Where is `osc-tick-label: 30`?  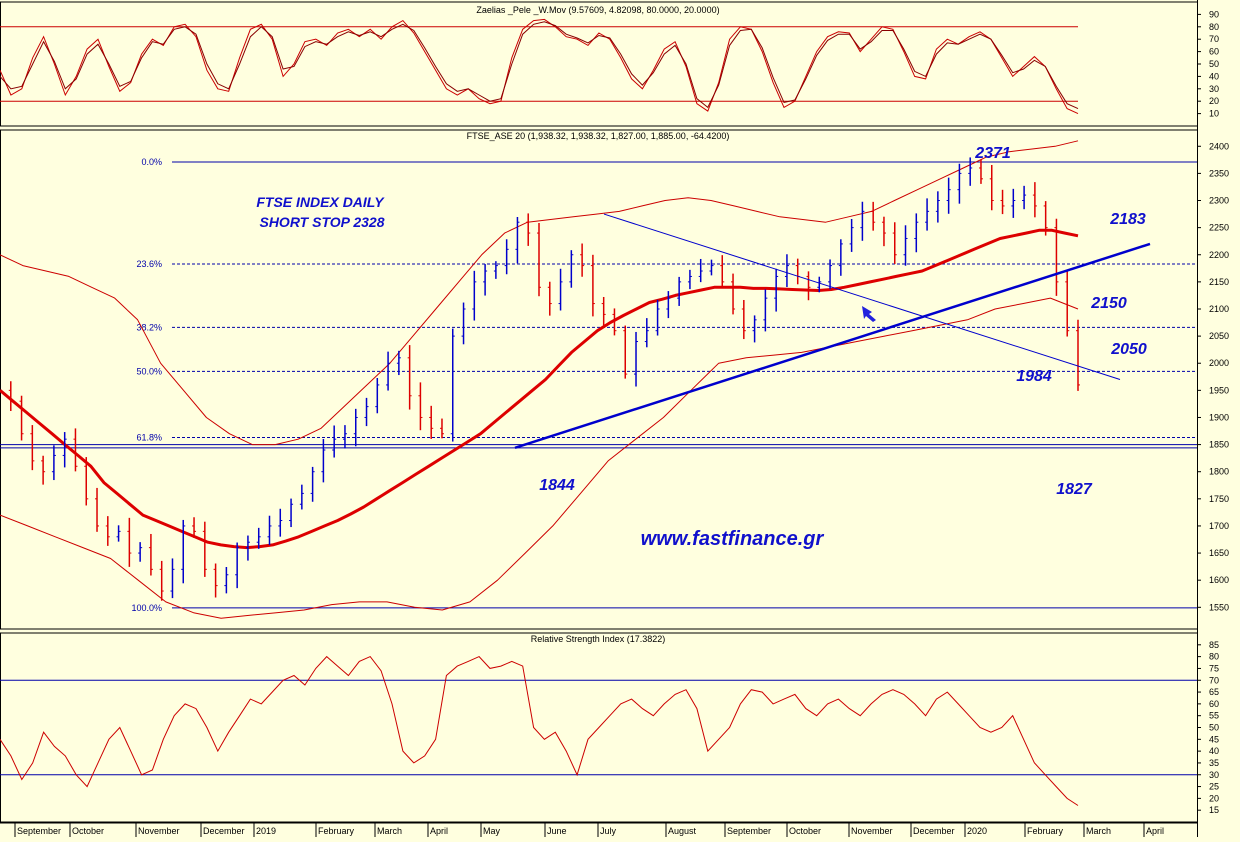 osc-tick-label: 30 is located at coordinates (1214, 89).